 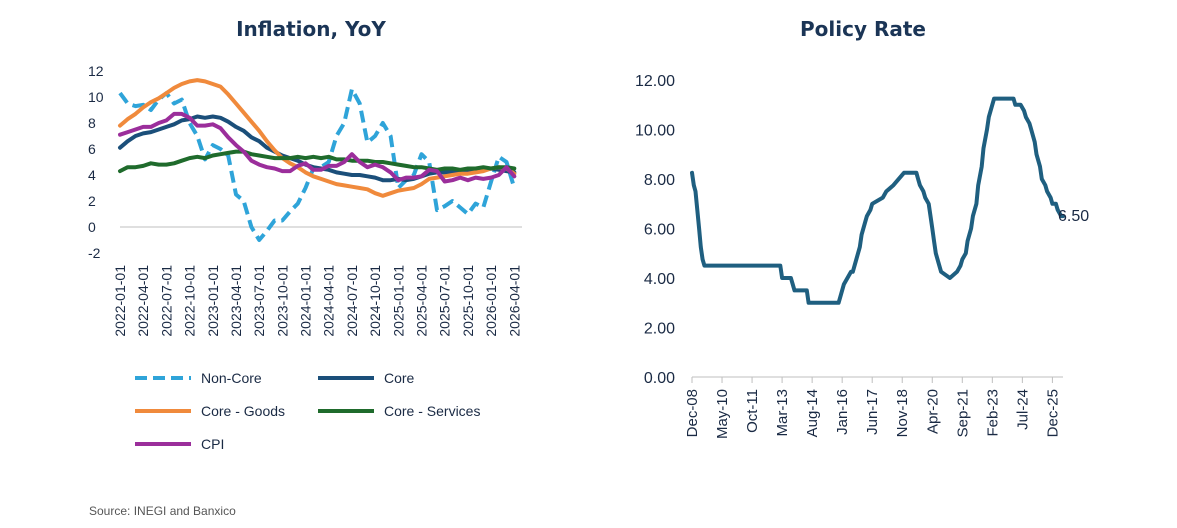 What do you see at coordinates (162, 511) in the screenshot?
I see `source-note: Source: INEGI and Banxico` at bounding box center [162, 511].